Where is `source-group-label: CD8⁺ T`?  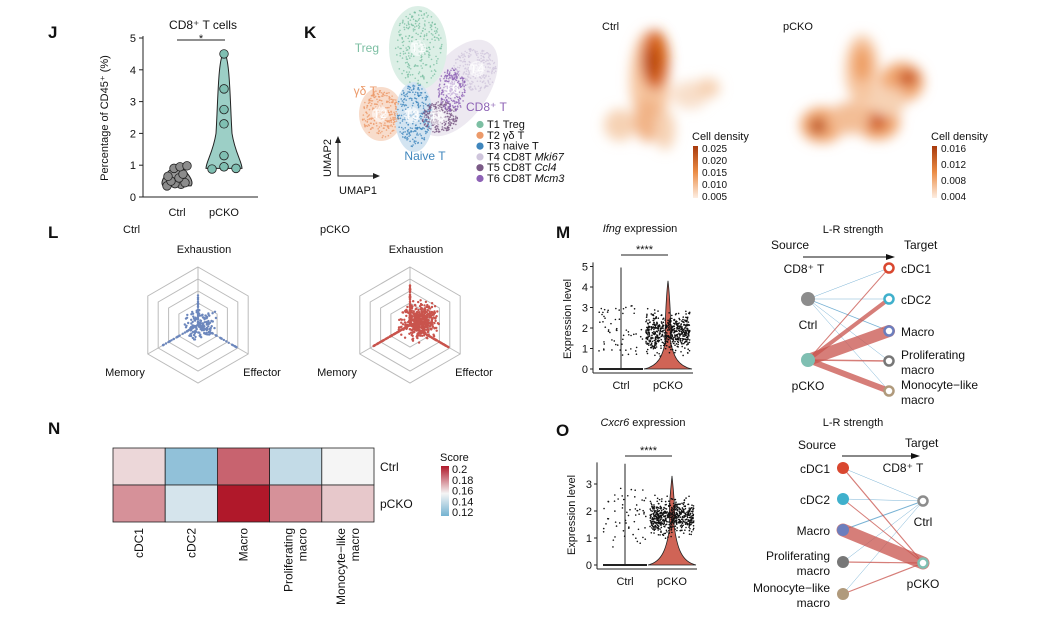 source-group-label: CD8⁺ T is located at coordinates (804, 269).